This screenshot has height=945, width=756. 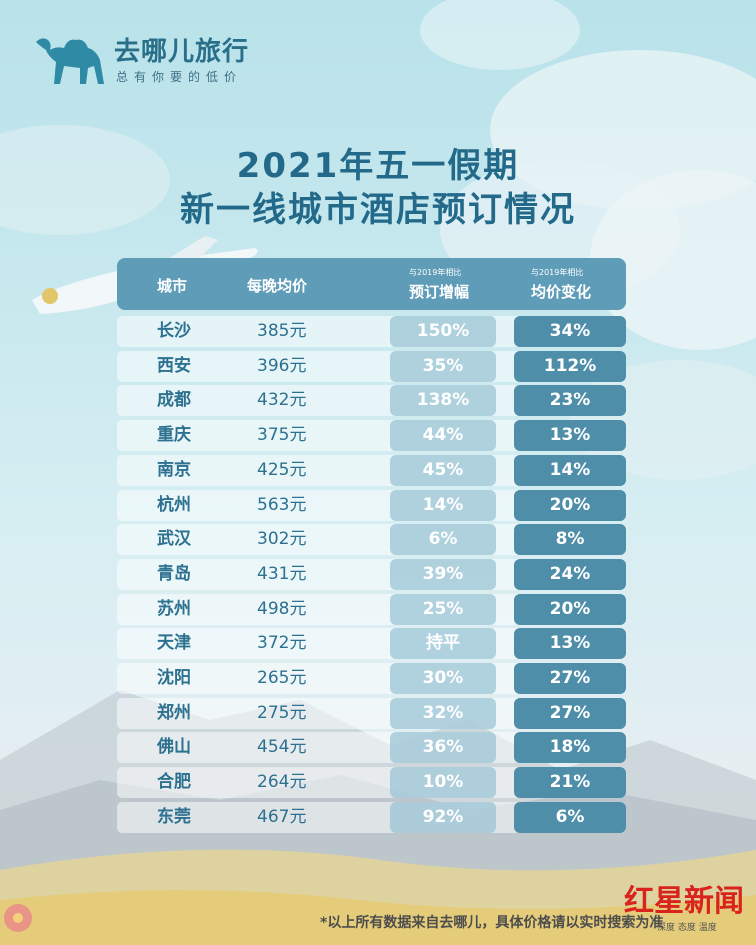 What do you see at coordinates (570, 817) in the screenshot?
I see `row-avg: 6%` at bounding box center [570, 817].